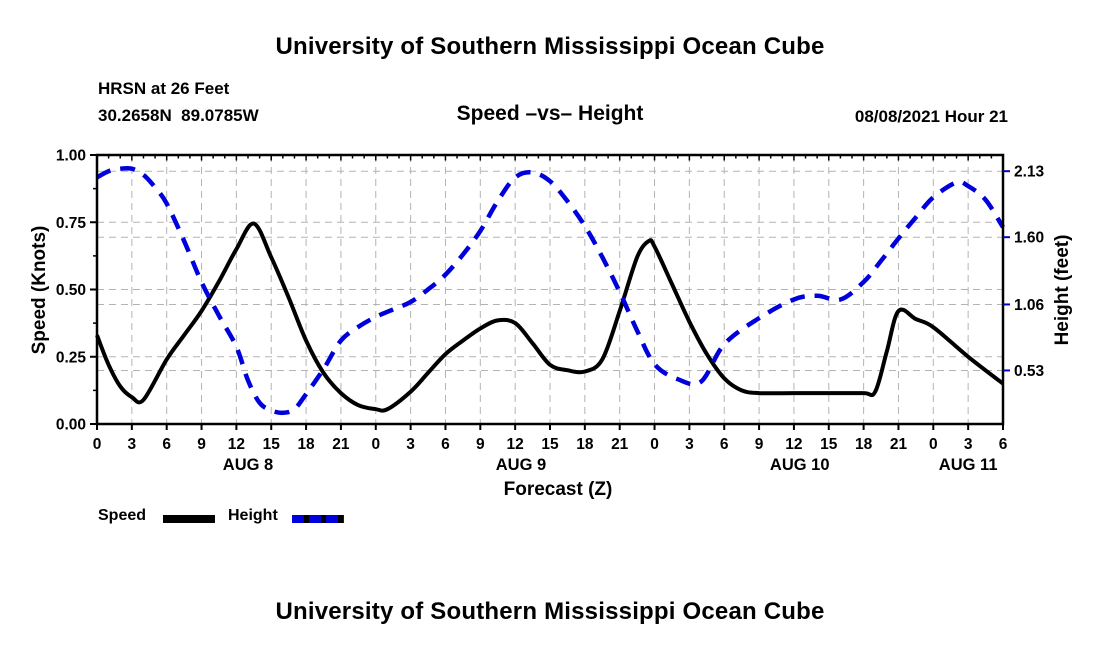 This screenshot has width=1100, height=650. What do you see at coordinates (71, 357) in the screenshot?
I see `svg-text: 0.25` at bounding box center [71, 357].